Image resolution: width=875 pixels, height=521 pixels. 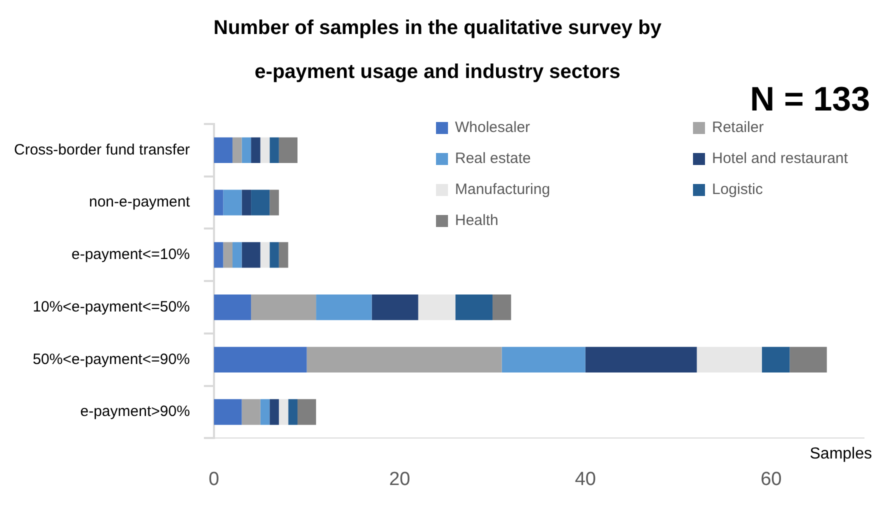 I want to click on legend-label: Wholesaler, so click(x=492, y=127).